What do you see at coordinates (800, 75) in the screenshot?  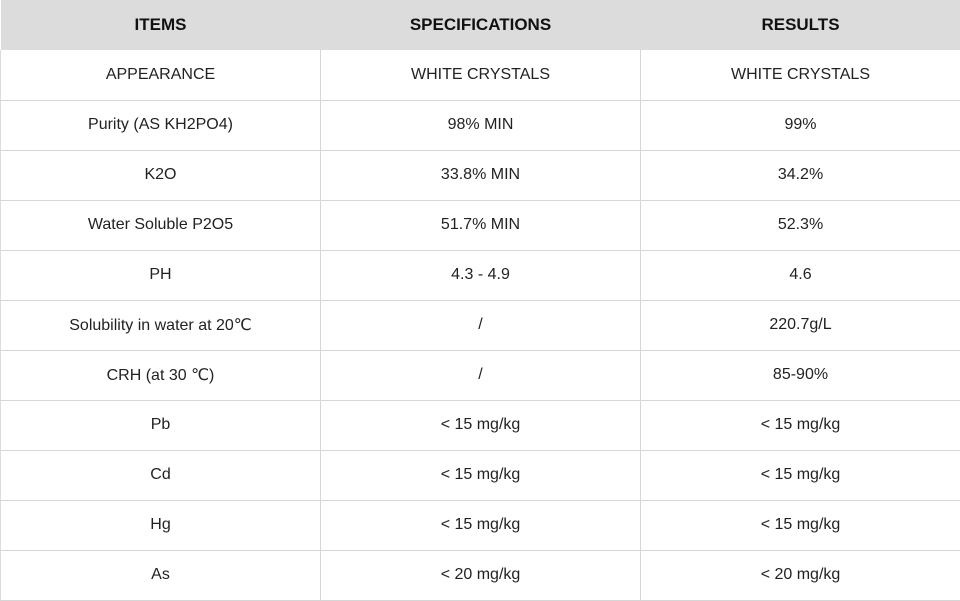 I see `result-cell: WHITE CRYSTALS` at bounding box center [800, 75].